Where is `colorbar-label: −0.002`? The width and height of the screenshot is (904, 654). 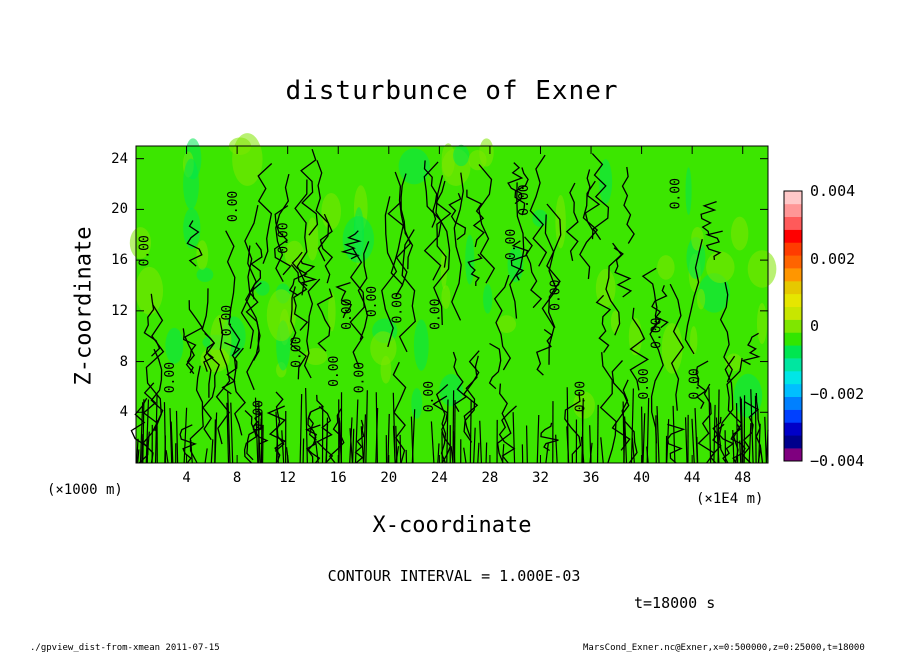
colorbar-label: −0.002 is located at coordinates (837, 393).